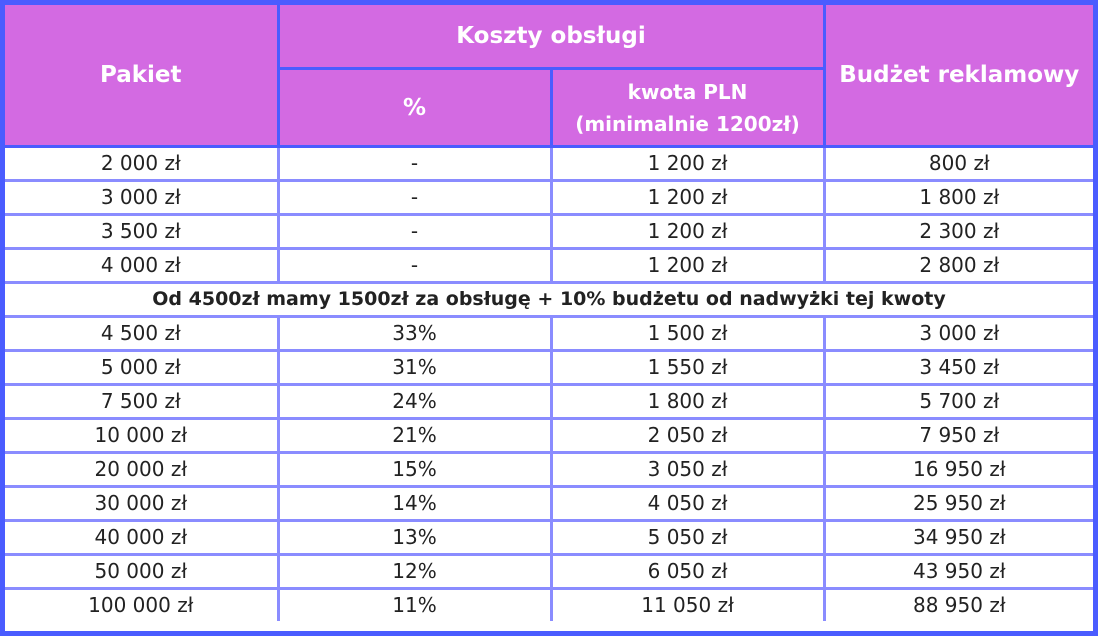 The image size is (1098, 636). What do you see at coordinates (958, 604) in the screenshot?
I see `budzet-cell: 88 950 zł` at bounding box center [958, 604].